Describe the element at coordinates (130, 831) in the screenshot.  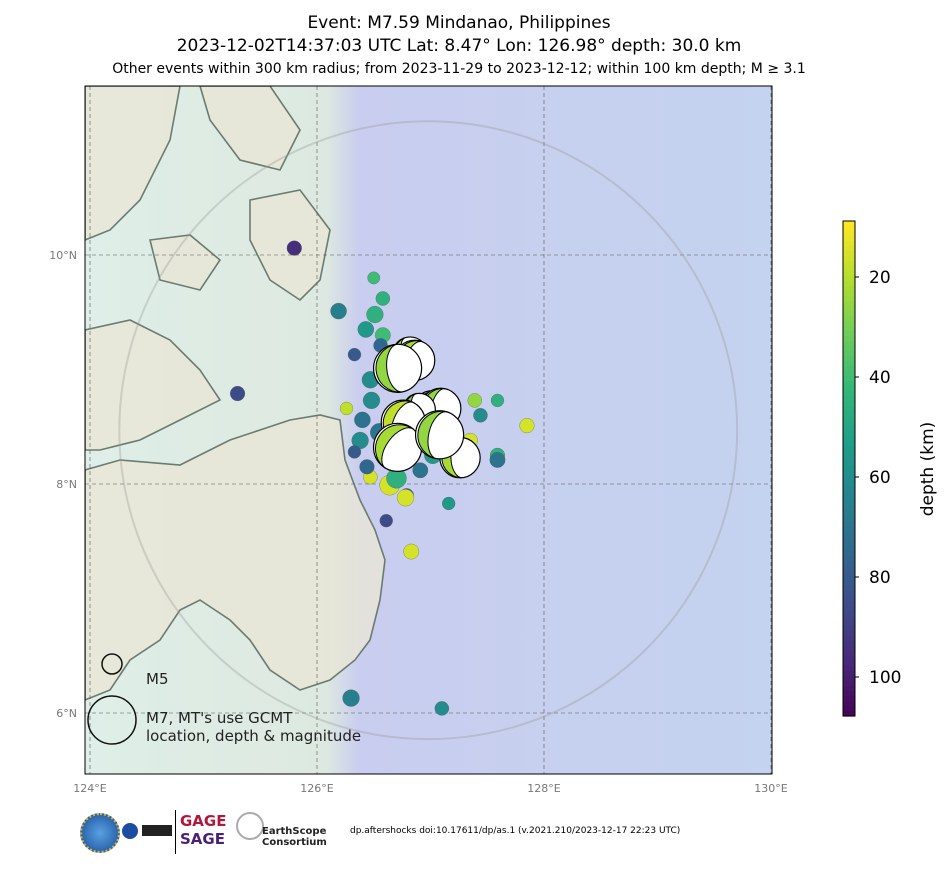
I see `nasa-logo` at that location.